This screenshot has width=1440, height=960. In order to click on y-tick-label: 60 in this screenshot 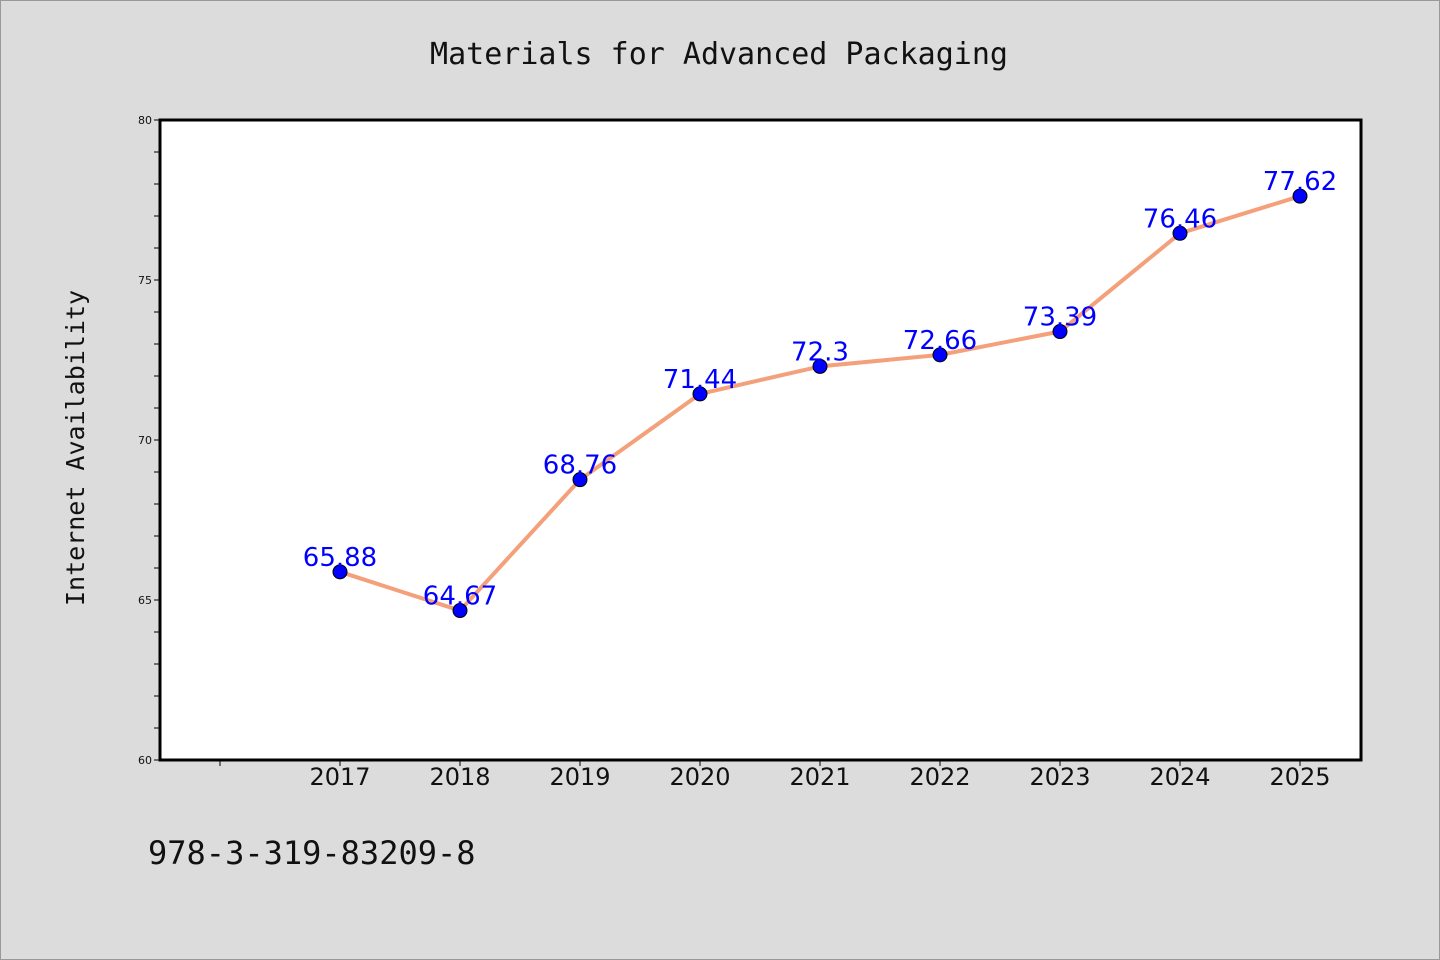, I will do `click(145, 760)`.